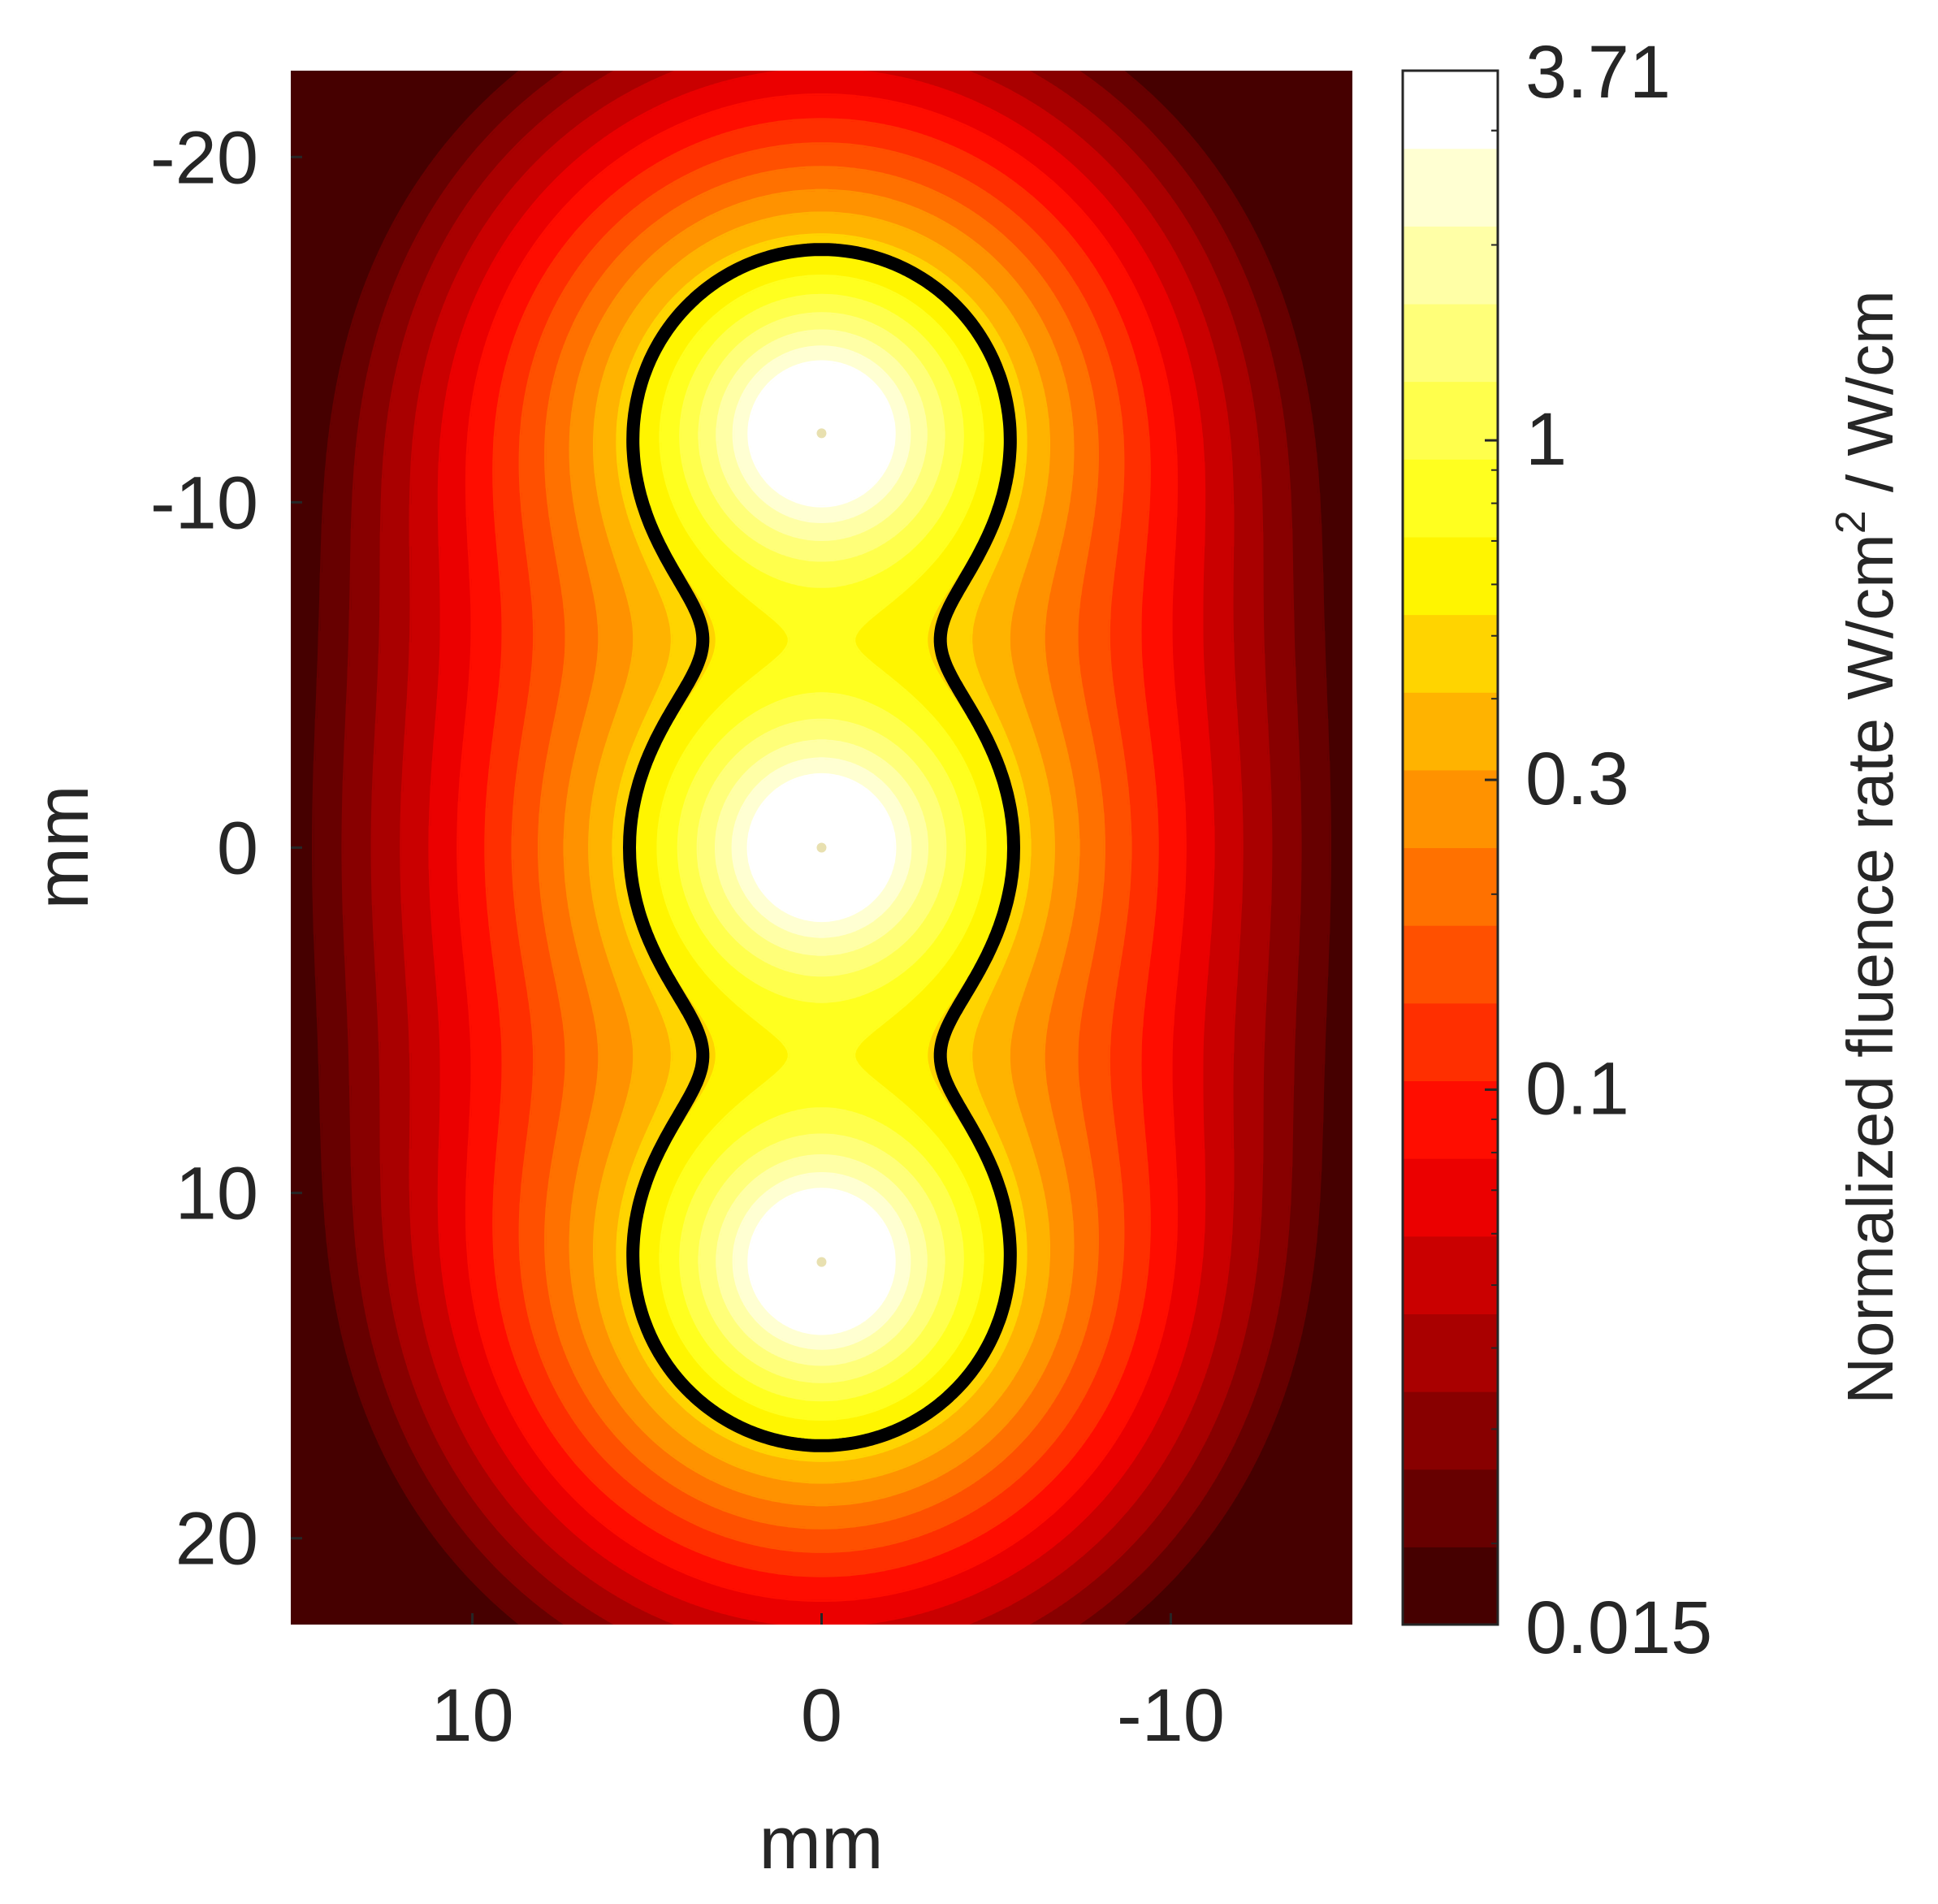 The height and width of the screenshot is (1904, 1938). What do you see at coordinates (1598, 72) in the screenshot?
I see `colorbar-tick-label: 3.71` at bounding box center [1598, 72].